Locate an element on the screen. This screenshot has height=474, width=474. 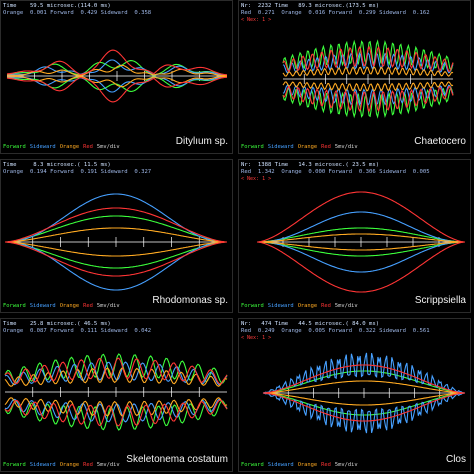
header-line-1: Nr: 474 Time 44.5 microsec.( 84.0 ms) is located at coordinates (310, 324).